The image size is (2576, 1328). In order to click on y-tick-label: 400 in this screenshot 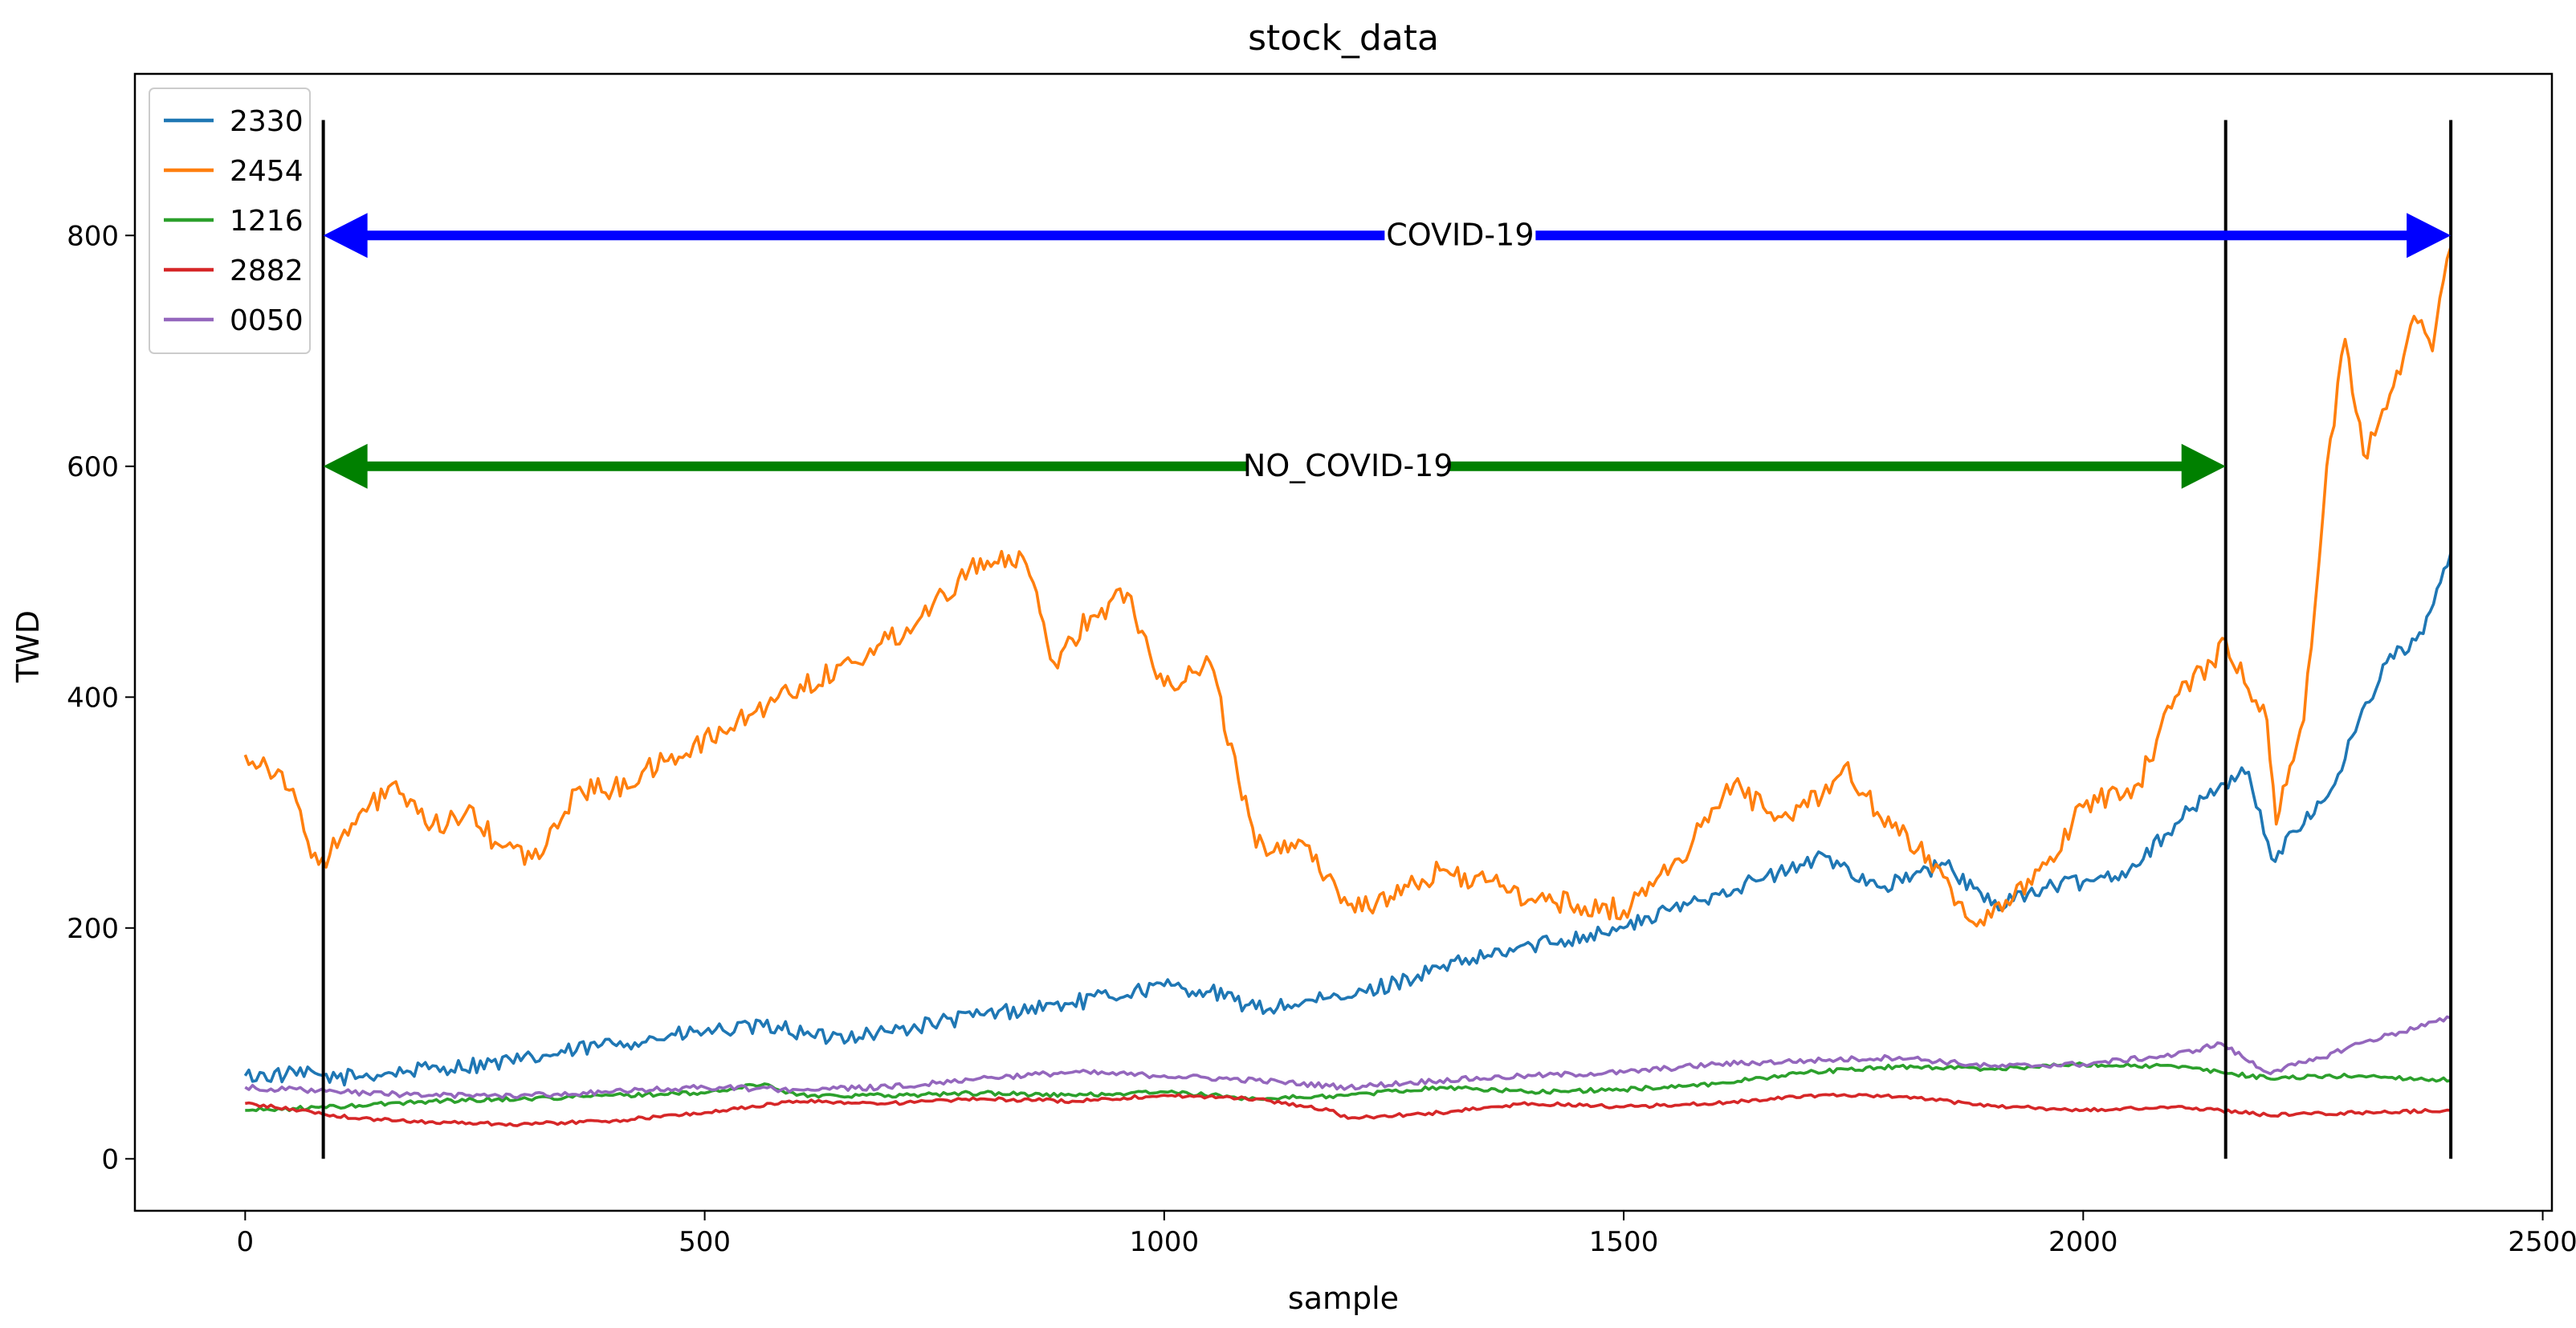, I will do `click(93, 698)`.